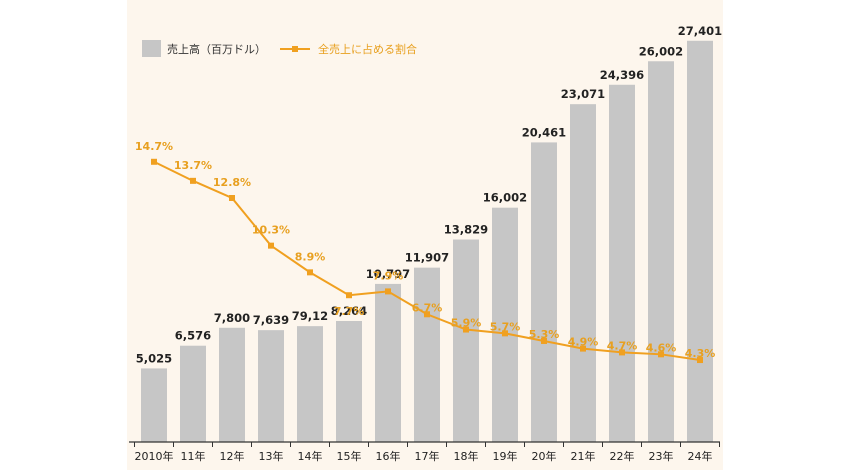 The height and width of the screenshot is (470, 850). What do you see at coordinates (151, 48) in the screenshot?
I see `legend-bar-swatch` at bounding box center [151, 48].